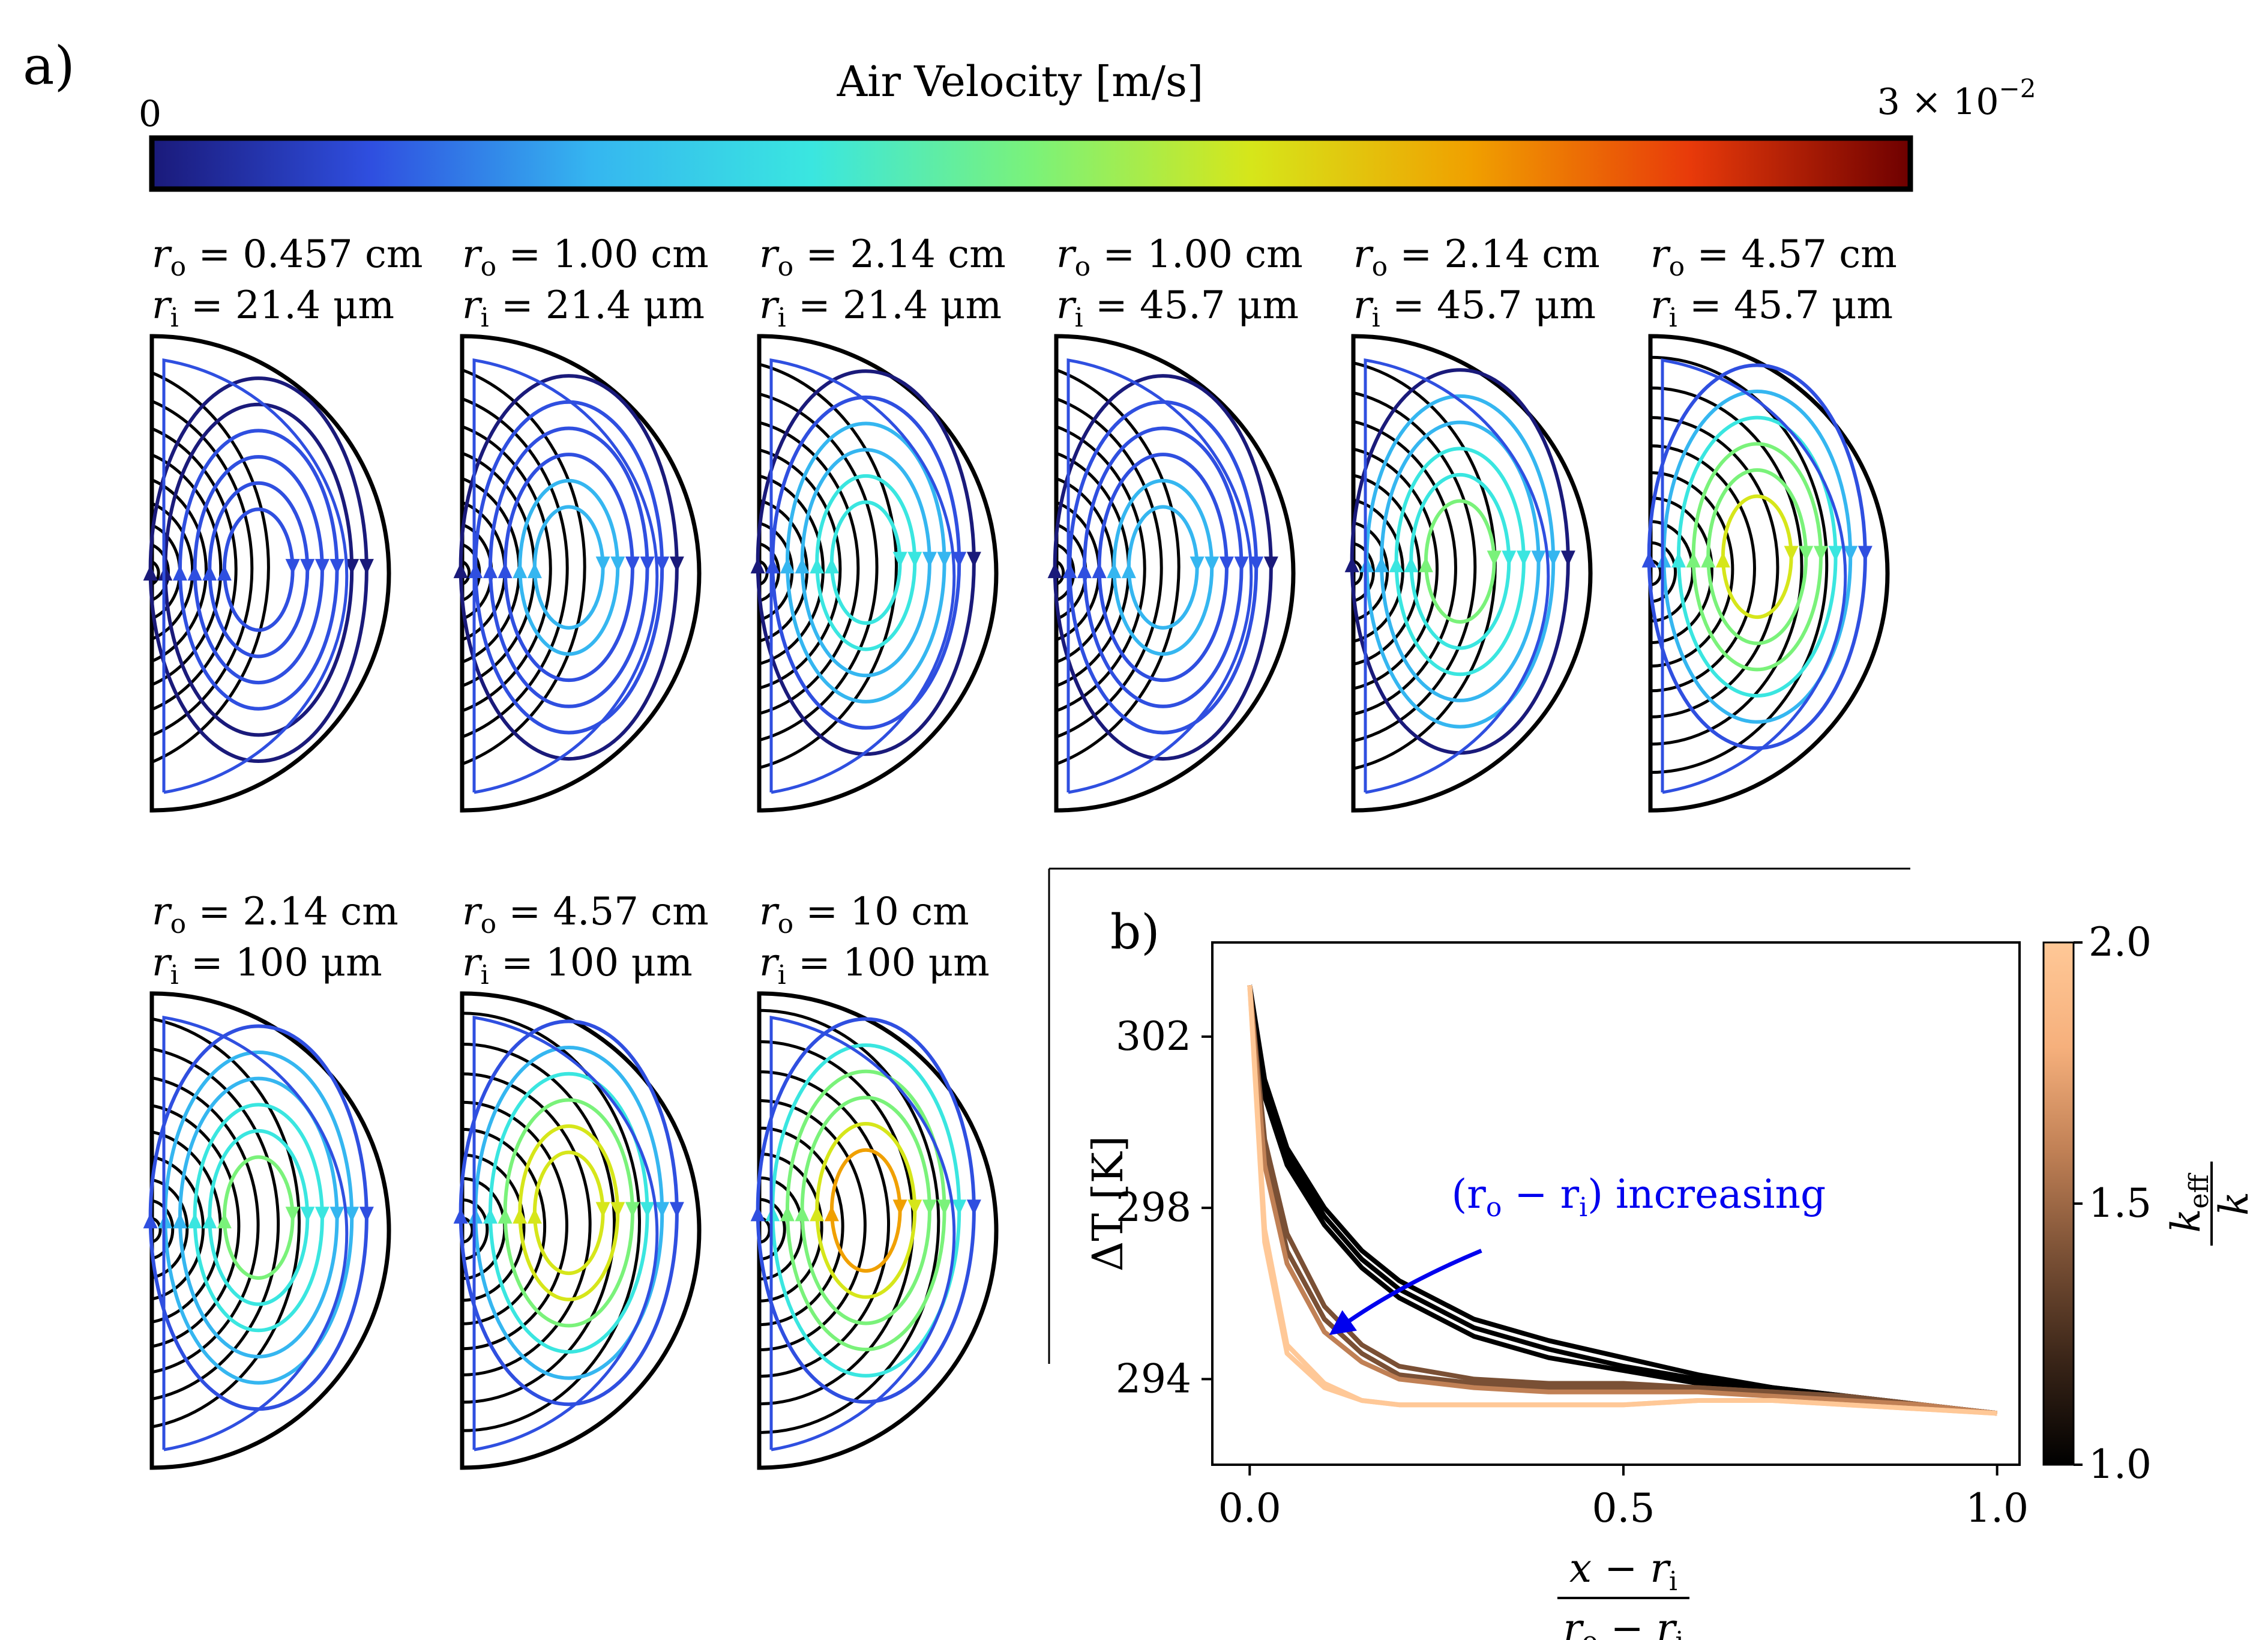 This screenshot has height=1640, width=2268. Describe the element at coordinates (150, 114) in the screenshot. I see `colorbar-min-label: 0` at that location.